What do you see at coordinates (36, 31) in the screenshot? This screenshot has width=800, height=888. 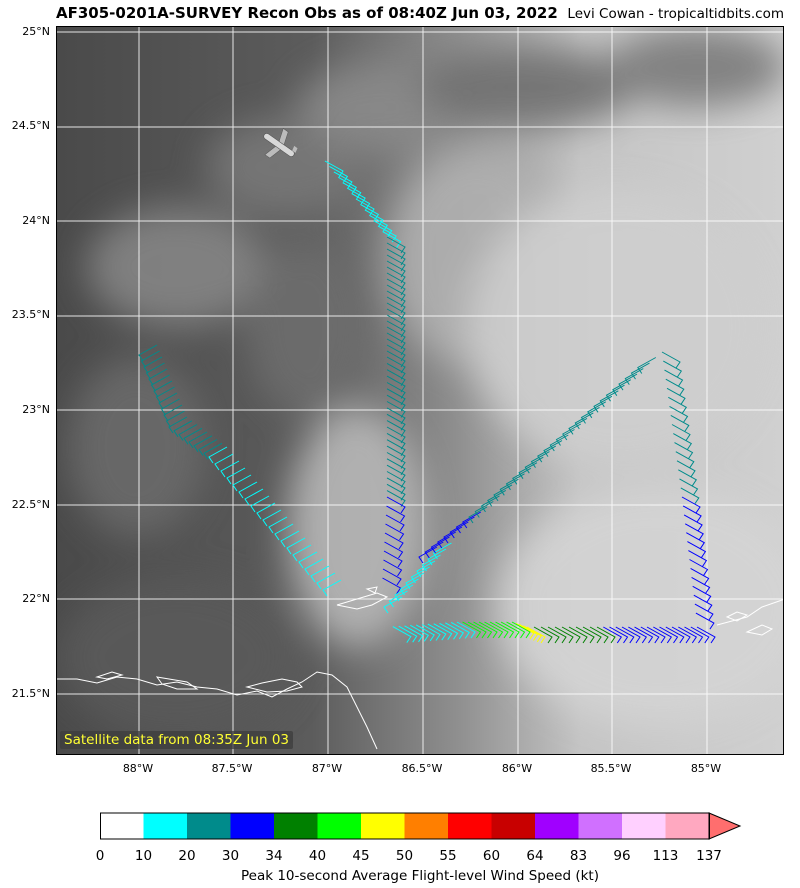 I see `lat-label-25: 25°N` at bounding box center [36, 31].